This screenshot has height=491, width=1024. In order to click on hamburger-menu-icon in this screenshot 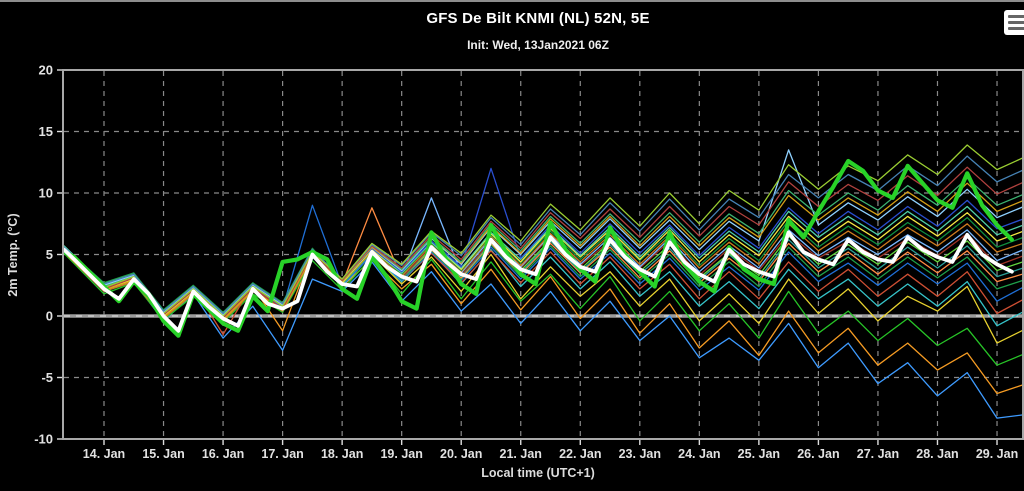, I will do `click(1014, 22)`.